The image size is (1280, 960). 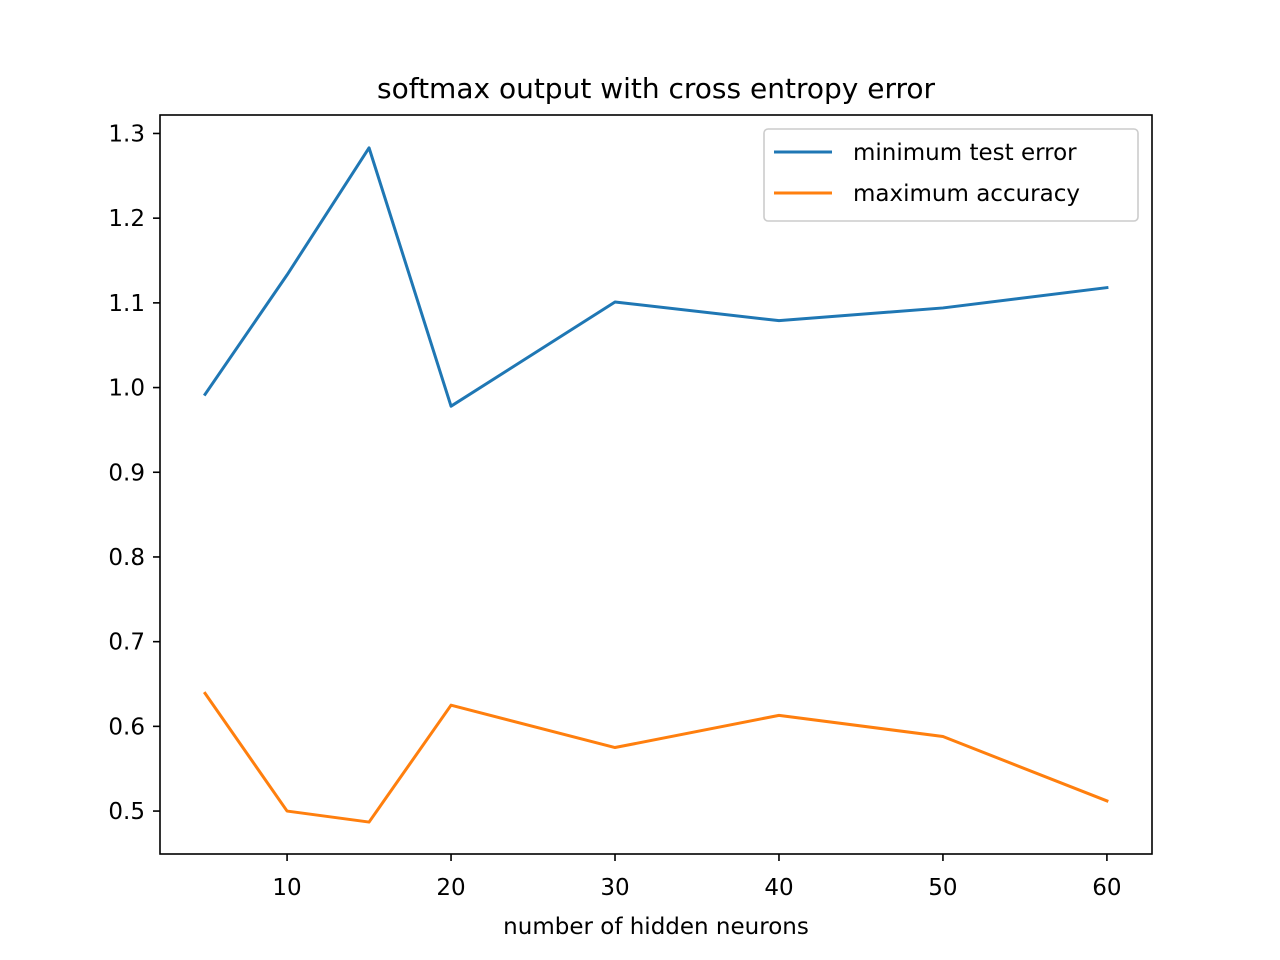 What do you see at coordinates (1106, 888) in the screenshot?
I see `x-tick-label: 60` at bounding box center [1106, 888].